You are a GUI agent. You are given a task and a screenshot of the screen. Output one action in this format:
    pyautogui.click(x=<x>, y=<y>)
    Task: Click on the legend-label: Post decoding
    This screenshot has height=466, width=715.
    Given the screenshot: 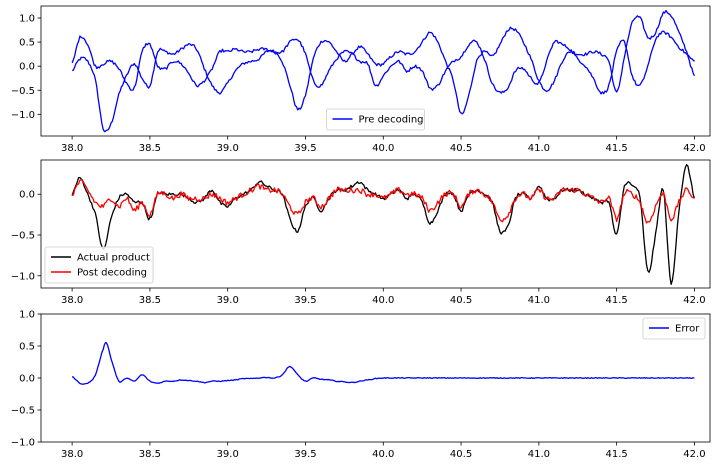 What is the action you would take?
    pyautogui.click(x=112, y=273)
    